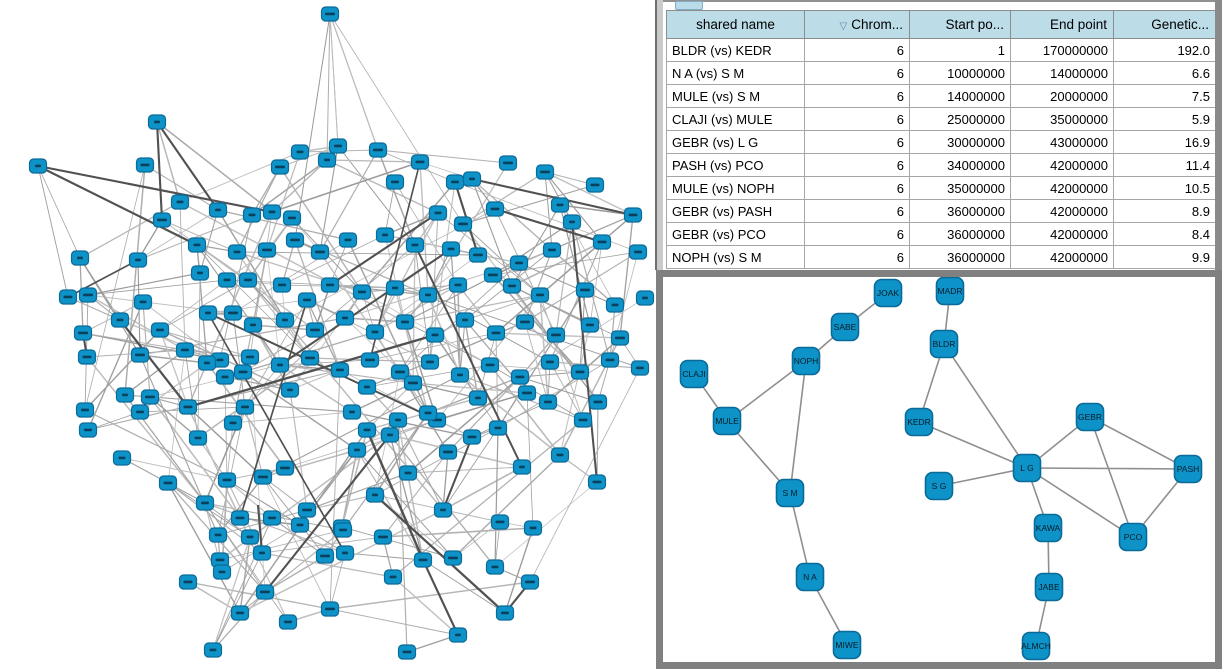 The width and height of the screenshot is (1222, 669). Describe the element at coordinates (857, 50) in the screenshot. I see `table-cell: 6` at that location.